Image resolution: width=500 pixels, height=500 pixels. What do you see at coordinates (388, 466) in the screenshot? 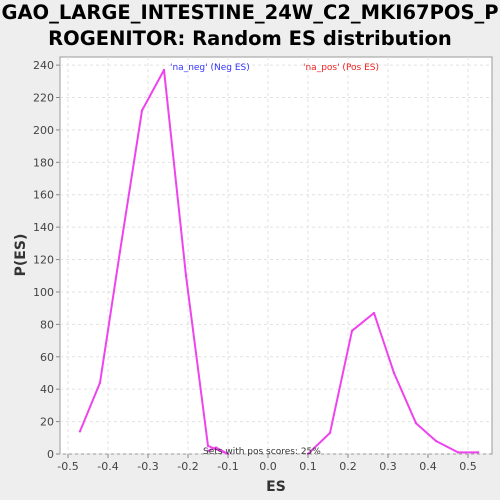
I see `x-tick-label: 0.3` at bounding box center [388, 466].